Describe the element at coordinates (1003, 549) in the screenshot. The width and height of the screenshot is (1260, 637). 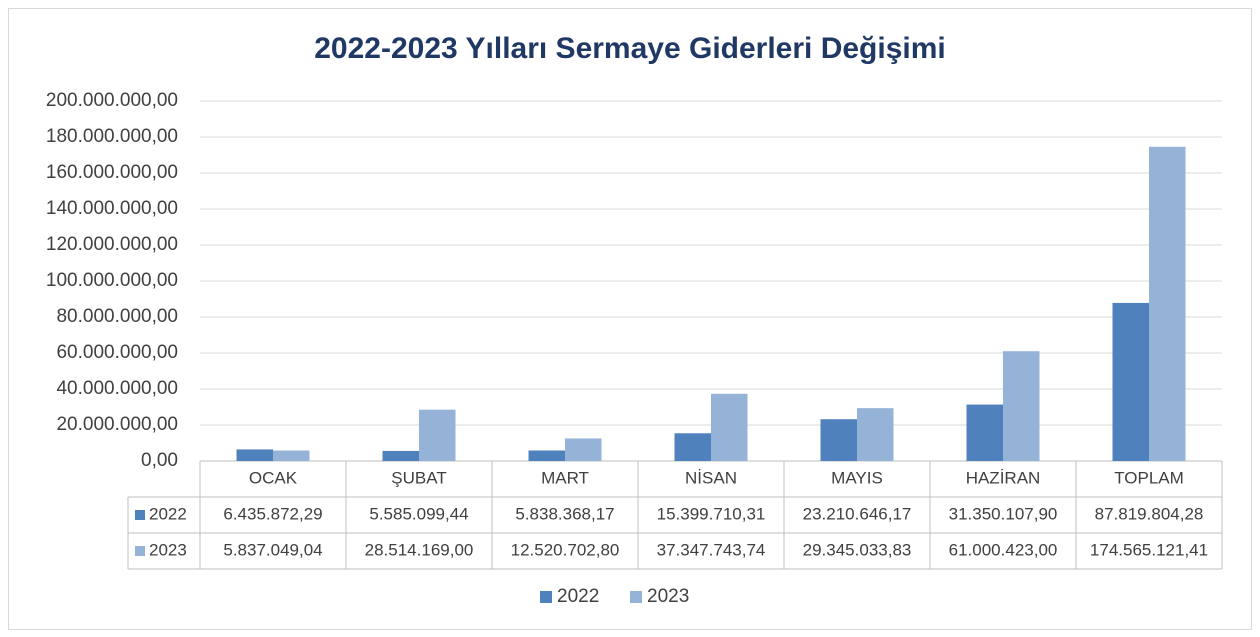
I see `table-value: 61.000.423,00` at that location.